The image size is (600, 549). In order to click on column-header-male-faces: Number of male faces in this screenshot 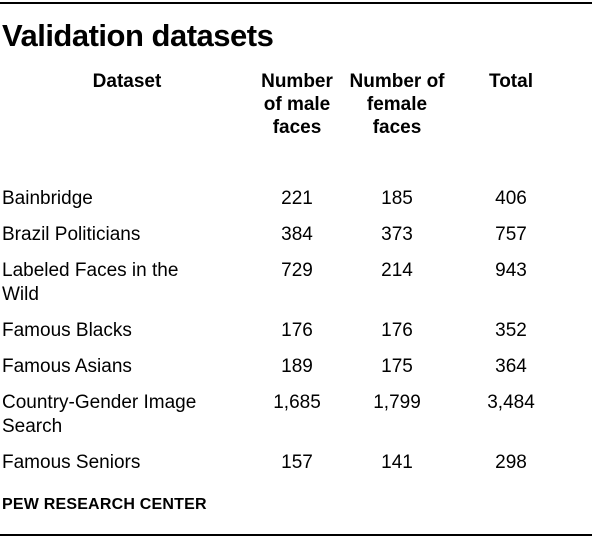, I will do `click(297, 125)`.